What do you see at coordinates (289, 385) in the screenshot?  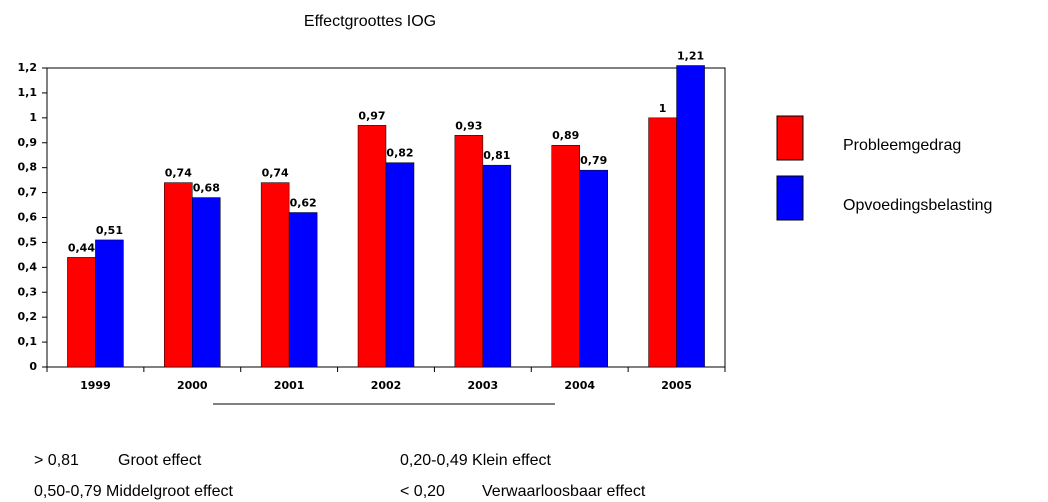 I see `x-tick-label: 2001` at bounding box center [289, 385].